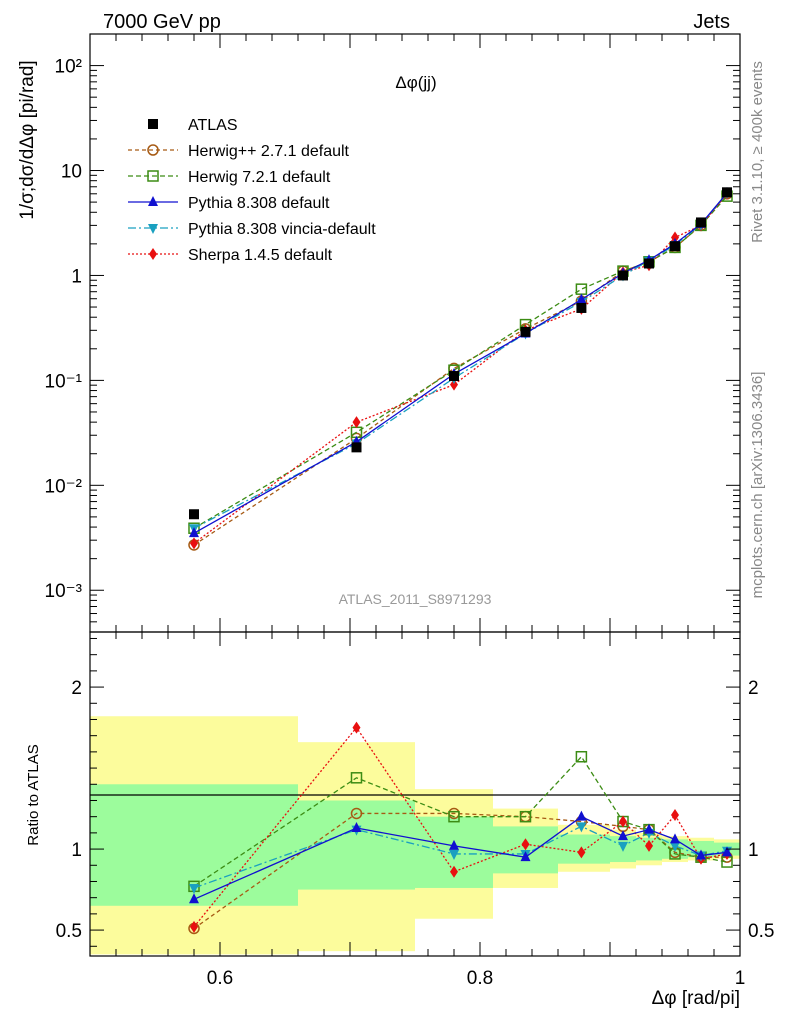 Image resolution: width=786 pixels, height=1024 pixels. What do you see at coordinates (64, 486) in the screenshot?
I see `main-y-tick-label: 10⁻²` at bounding box center [64, 486].